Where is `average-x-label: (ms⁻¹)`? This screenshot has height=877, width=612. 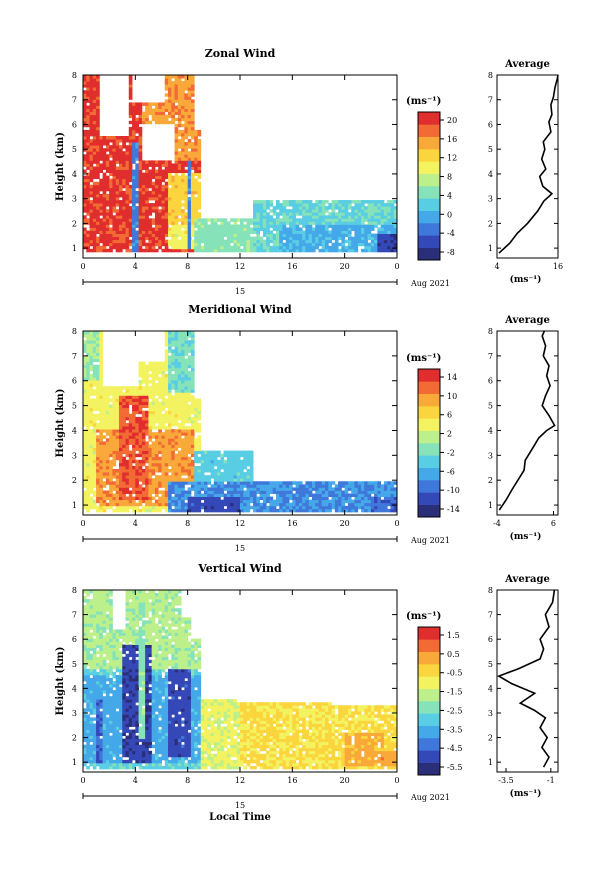
average-x-label: (ms⁻¹) is located at coordinates (526, 536).